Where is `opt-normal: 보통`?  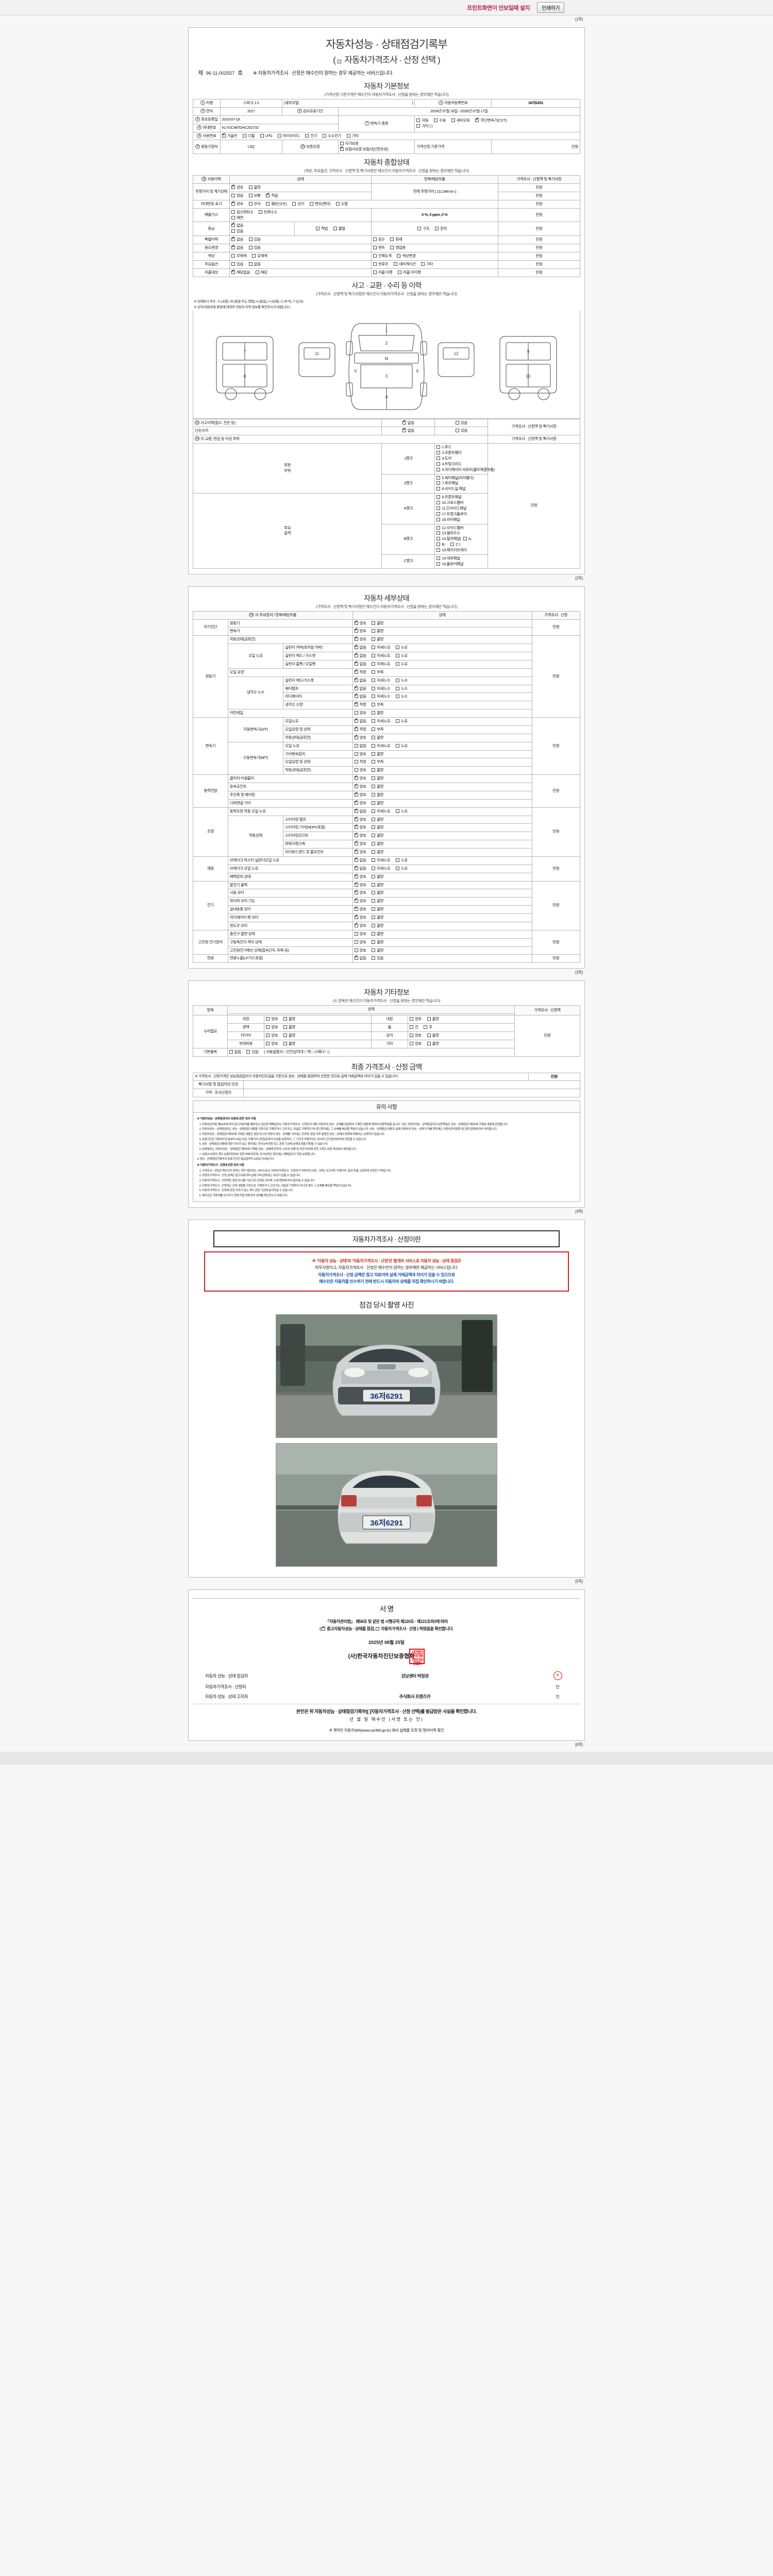 opt-normal: 보통 is located at coordinates (254, 196).